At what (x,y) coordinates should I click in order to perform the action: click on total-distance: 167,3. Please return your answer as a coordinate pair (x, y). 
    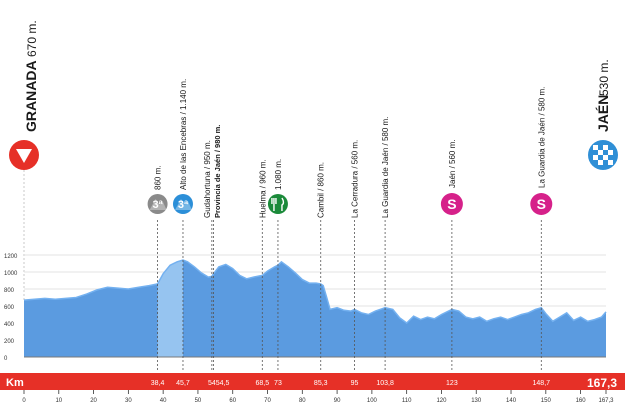
    Looking at the image, I should click on (602, 383).